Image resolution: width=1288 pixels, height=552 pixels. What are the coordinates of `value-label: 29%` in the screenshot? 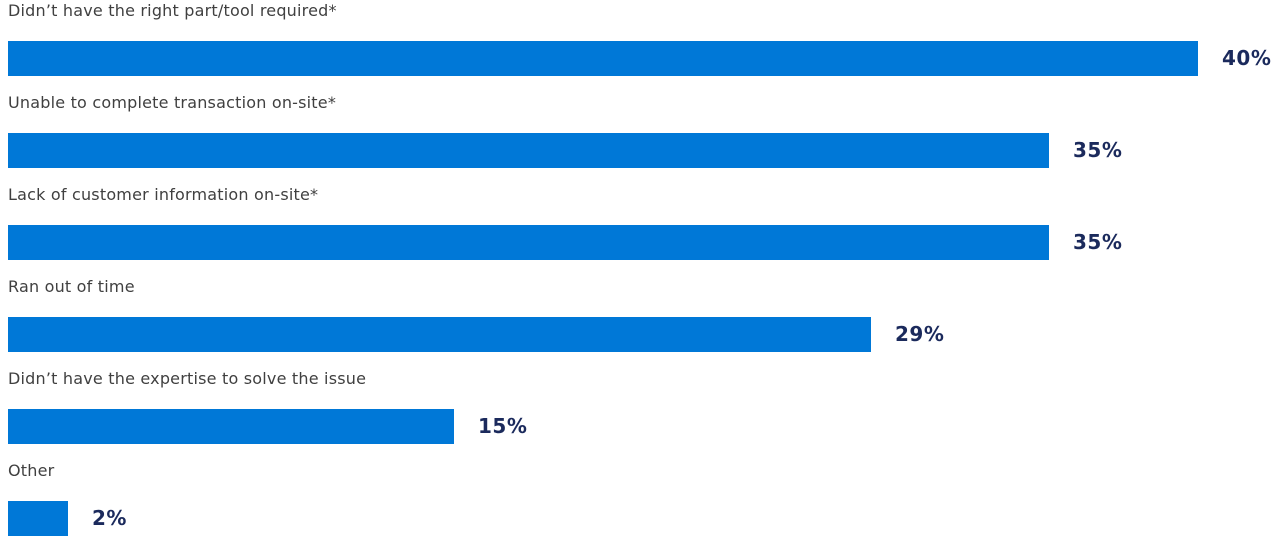 It's located at (920, 334).